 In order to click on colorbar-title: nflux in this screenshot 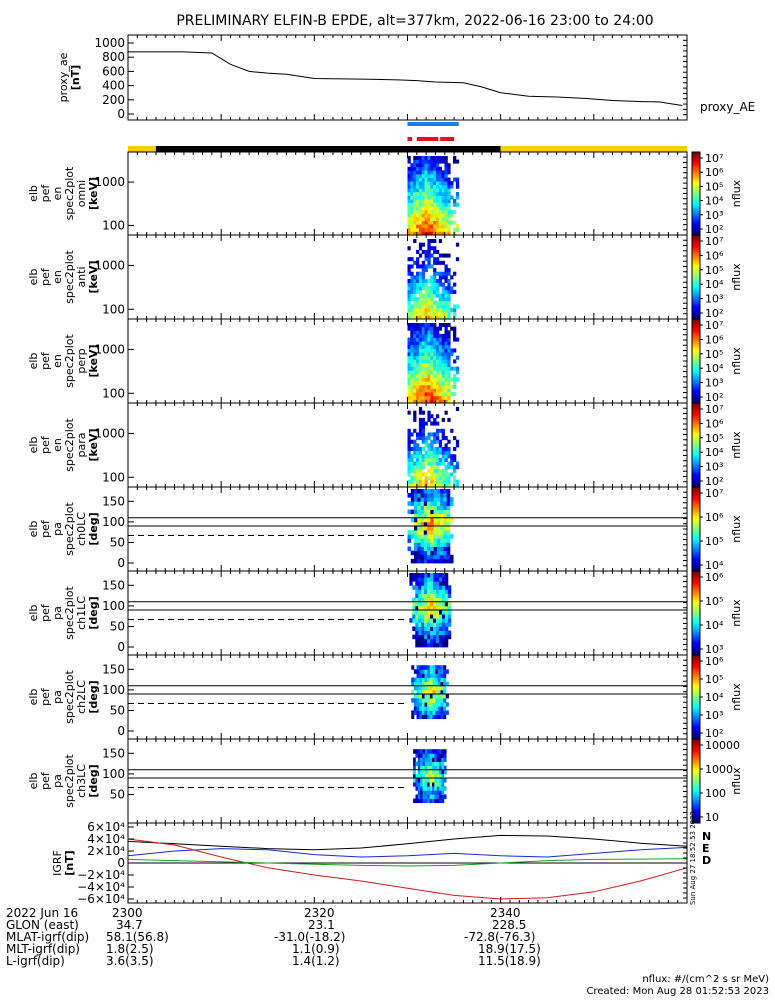, I will do `click(736, 361)`.